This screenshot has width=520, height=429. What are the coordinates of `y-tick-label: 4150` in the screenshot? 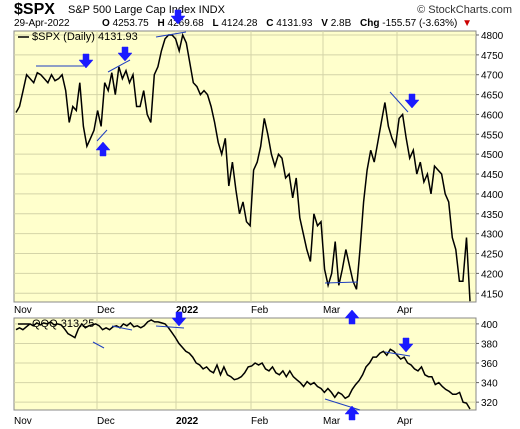 It's located at (492, 294).